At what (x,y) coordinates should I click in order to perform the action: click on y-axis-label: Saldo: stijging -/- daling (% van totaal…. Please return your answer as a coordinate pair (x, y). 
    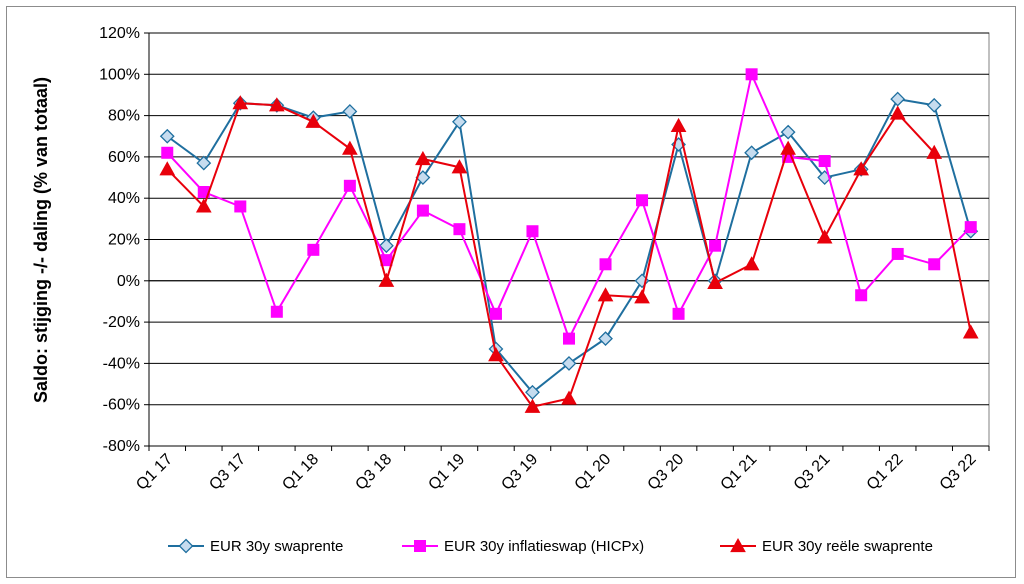
    Looking at the image, I should click on (41, 240).